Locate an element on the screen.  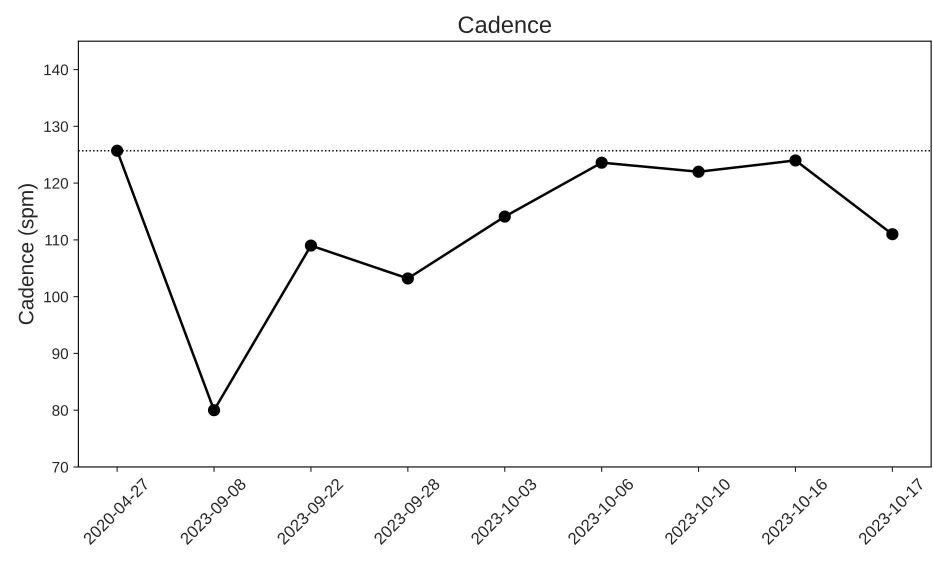
y-tick-label: 140 is located at coordinates (56, 70).